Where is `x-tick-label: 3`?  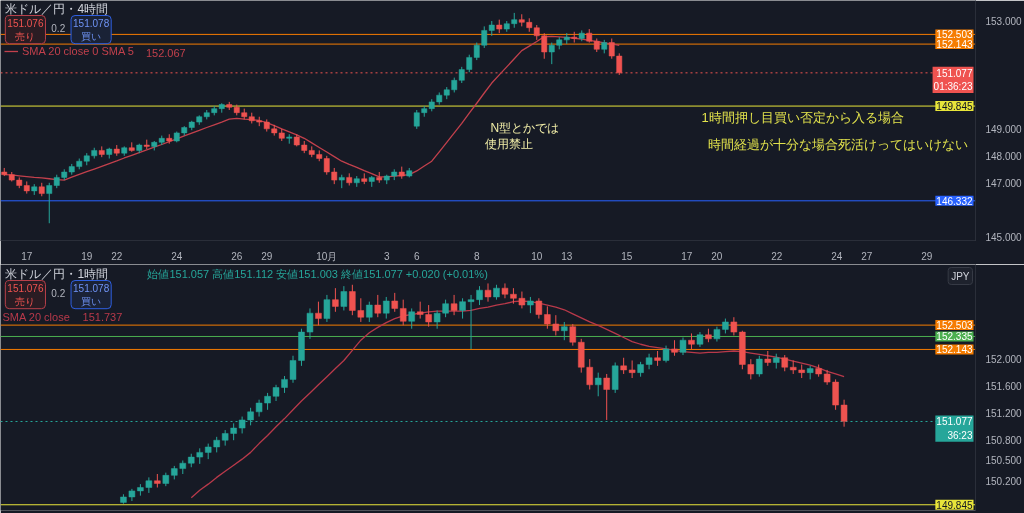
x-tick-label: 3 is located at coordinates (386, 256).